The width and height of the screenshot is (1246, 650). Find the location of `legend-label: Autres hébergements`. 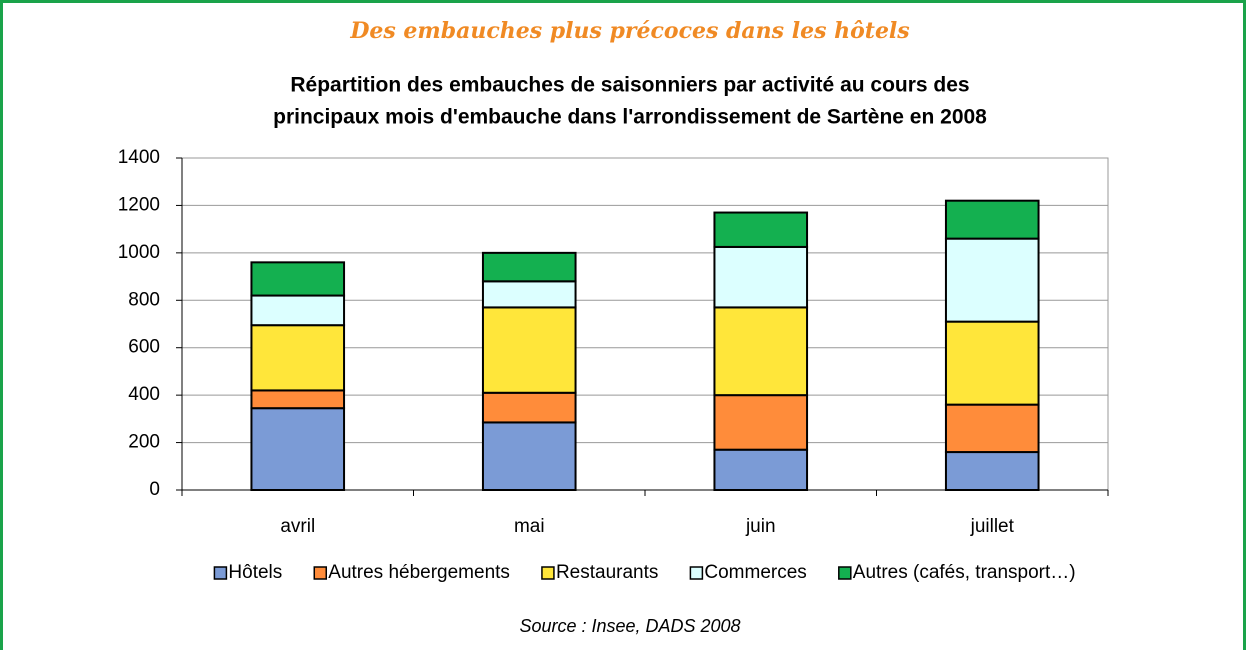

legend-label: Autres hébergements is located at coordinates (419, 572).